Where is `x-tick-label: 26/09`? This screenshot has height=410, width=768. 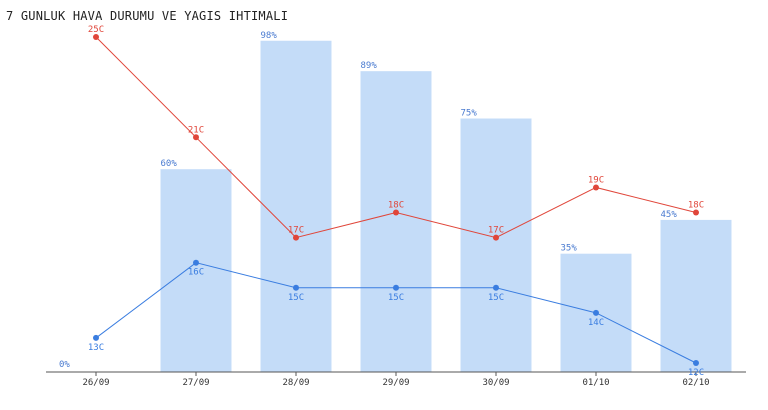 x-tick-label: 26/09 is located at coordinates (95, 383).